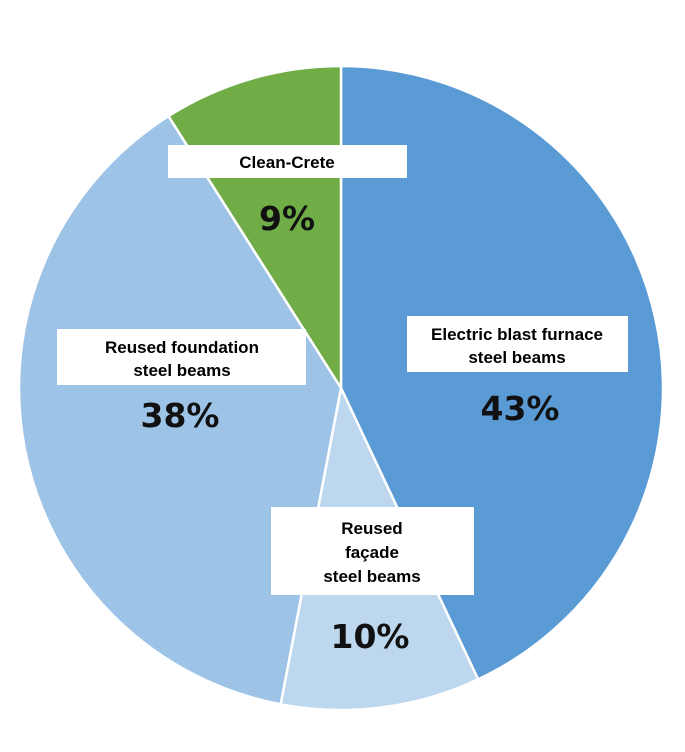  Describe the element at coordinates (370, 636) in the screenshot. I see `slice-percent-facade: 10%` at that location.